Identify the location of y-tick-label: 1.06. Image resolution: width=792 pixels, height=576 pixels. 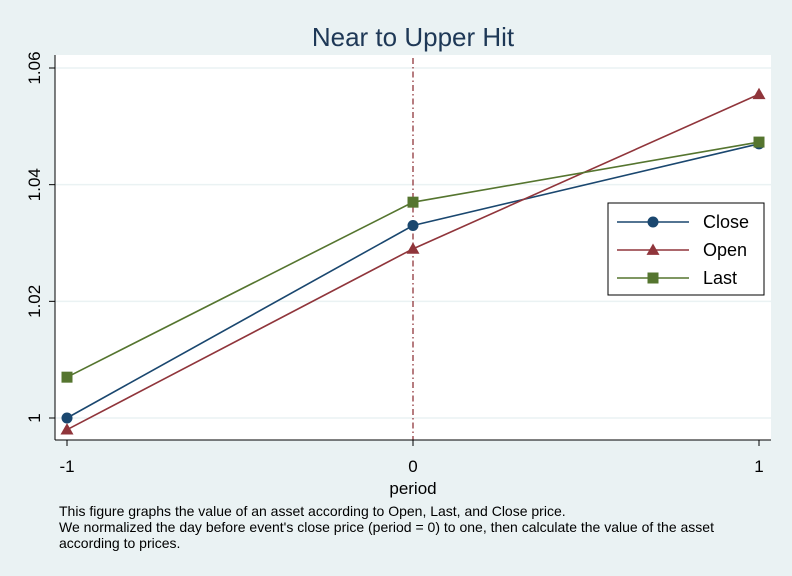
(34, 67).